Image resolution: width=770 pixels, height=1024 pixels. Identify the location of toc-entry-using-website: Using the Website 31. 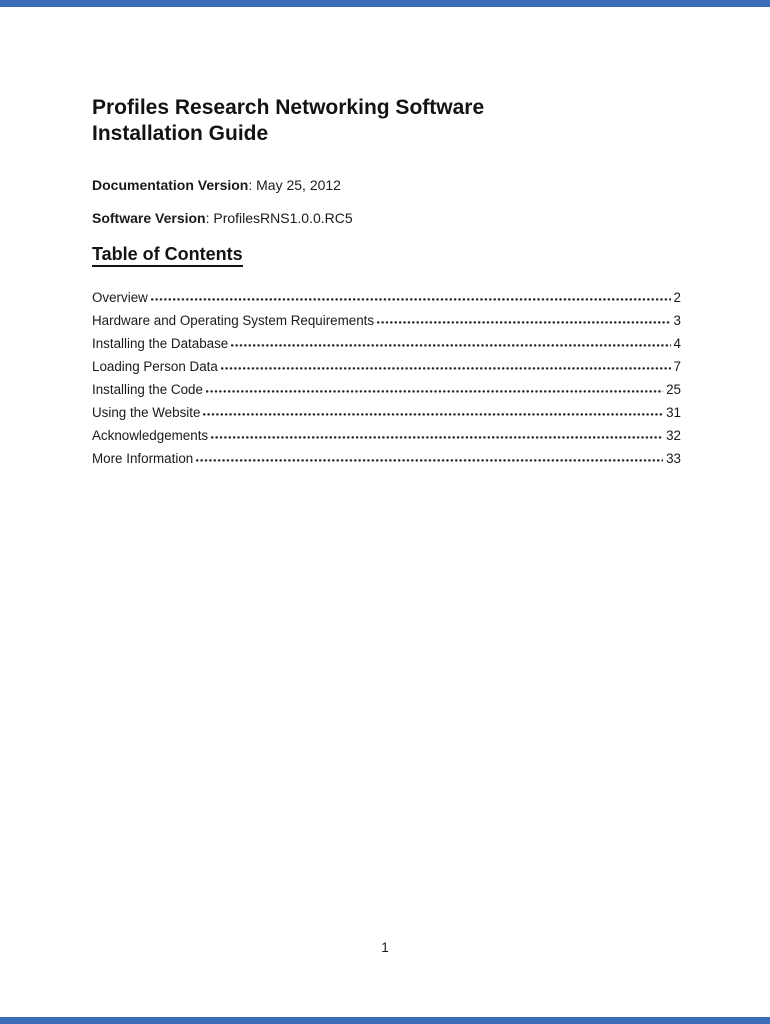
(386, 409).